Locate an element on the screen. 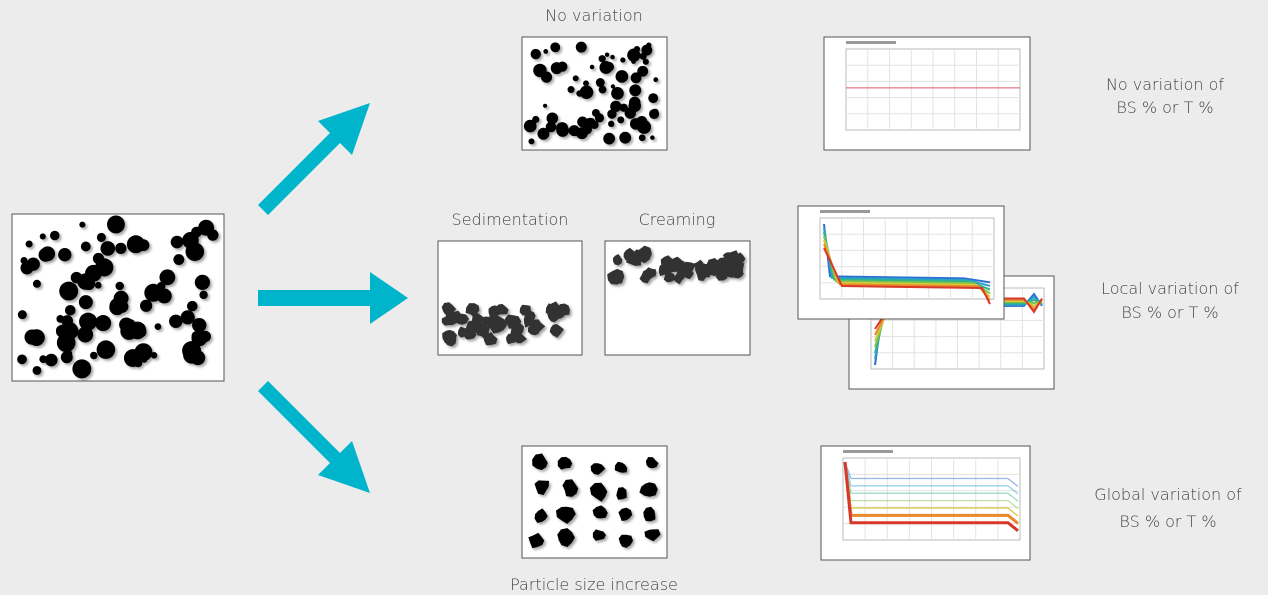 This screenshot has width=1268, height=595. label: Particle size increase is located at coordinates (594, 584).